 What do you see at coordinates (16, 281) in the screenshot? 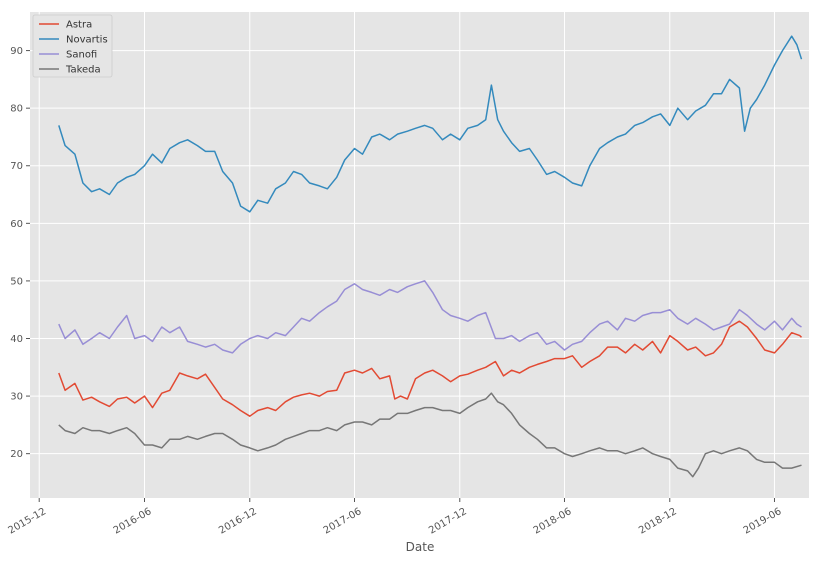
I see `y-tick-label: 50` at bounding box center [16, 281].